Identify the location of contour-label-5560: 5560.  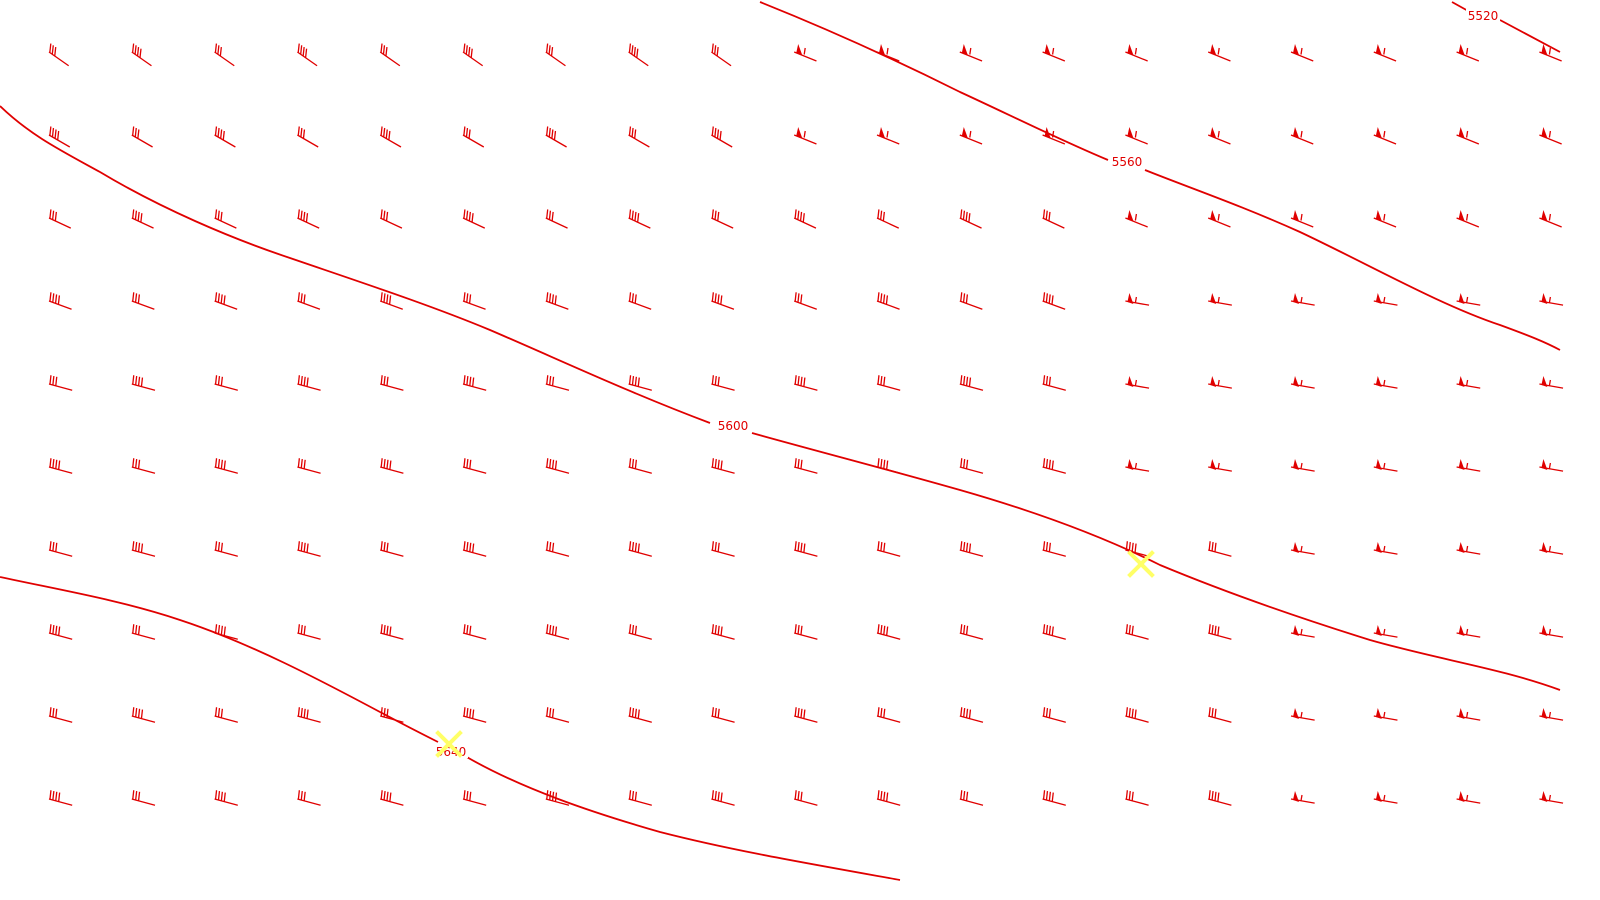
(1127, 161).